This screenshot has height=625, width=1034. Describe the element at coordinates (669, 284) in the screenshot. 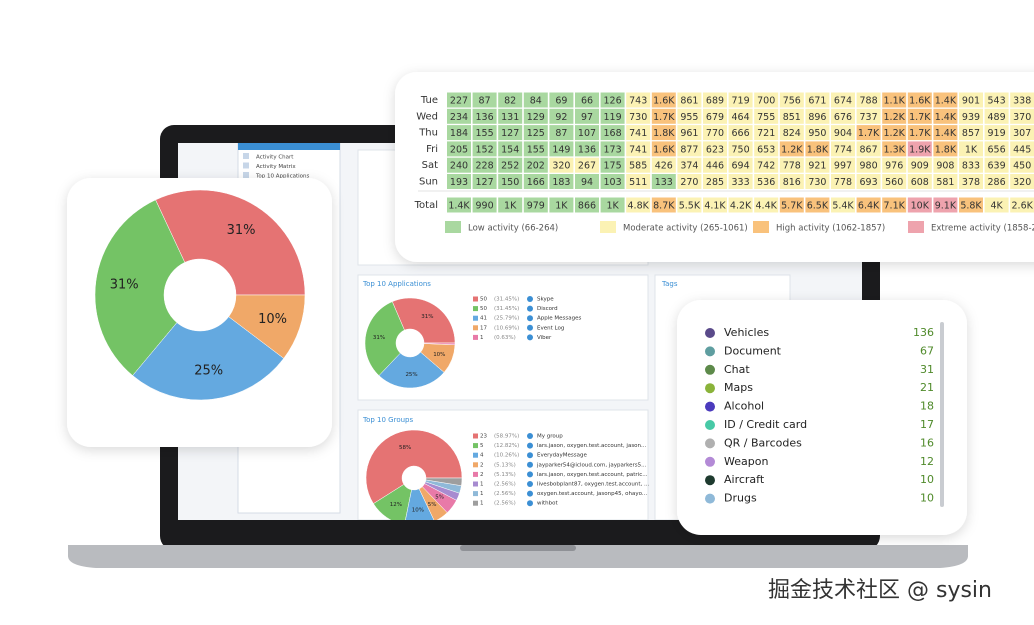

I see `tags-panel-title: Tags` at that location.